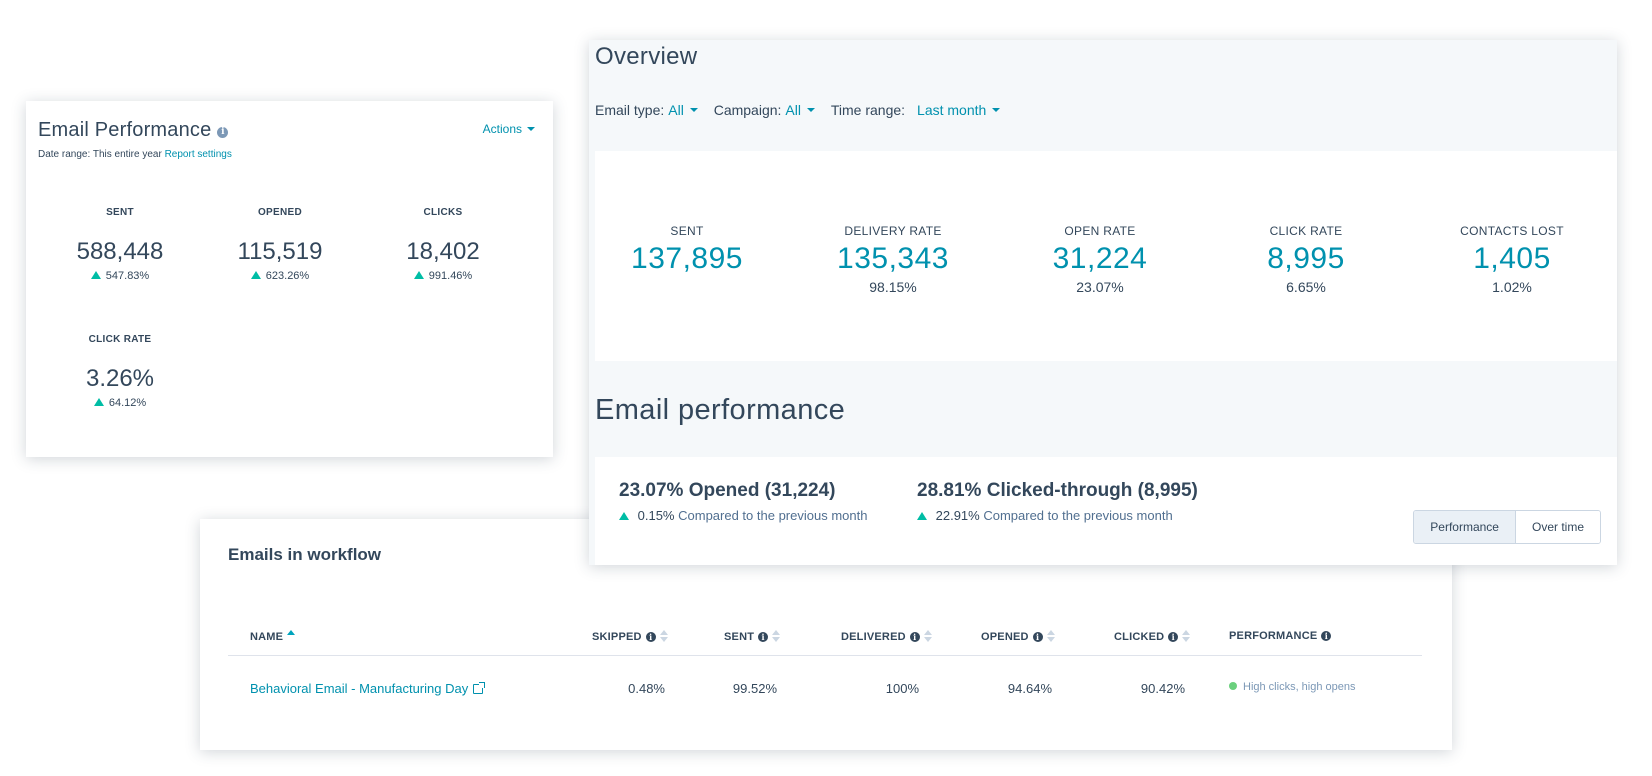 The width and height of the screenshot is (1652, 776). What do you see at coordinates (1057, 490) in the screenshot?
I see `summary-headline: 28.81% Clicked-through (8,995)` at bounding box center [1057, 490].